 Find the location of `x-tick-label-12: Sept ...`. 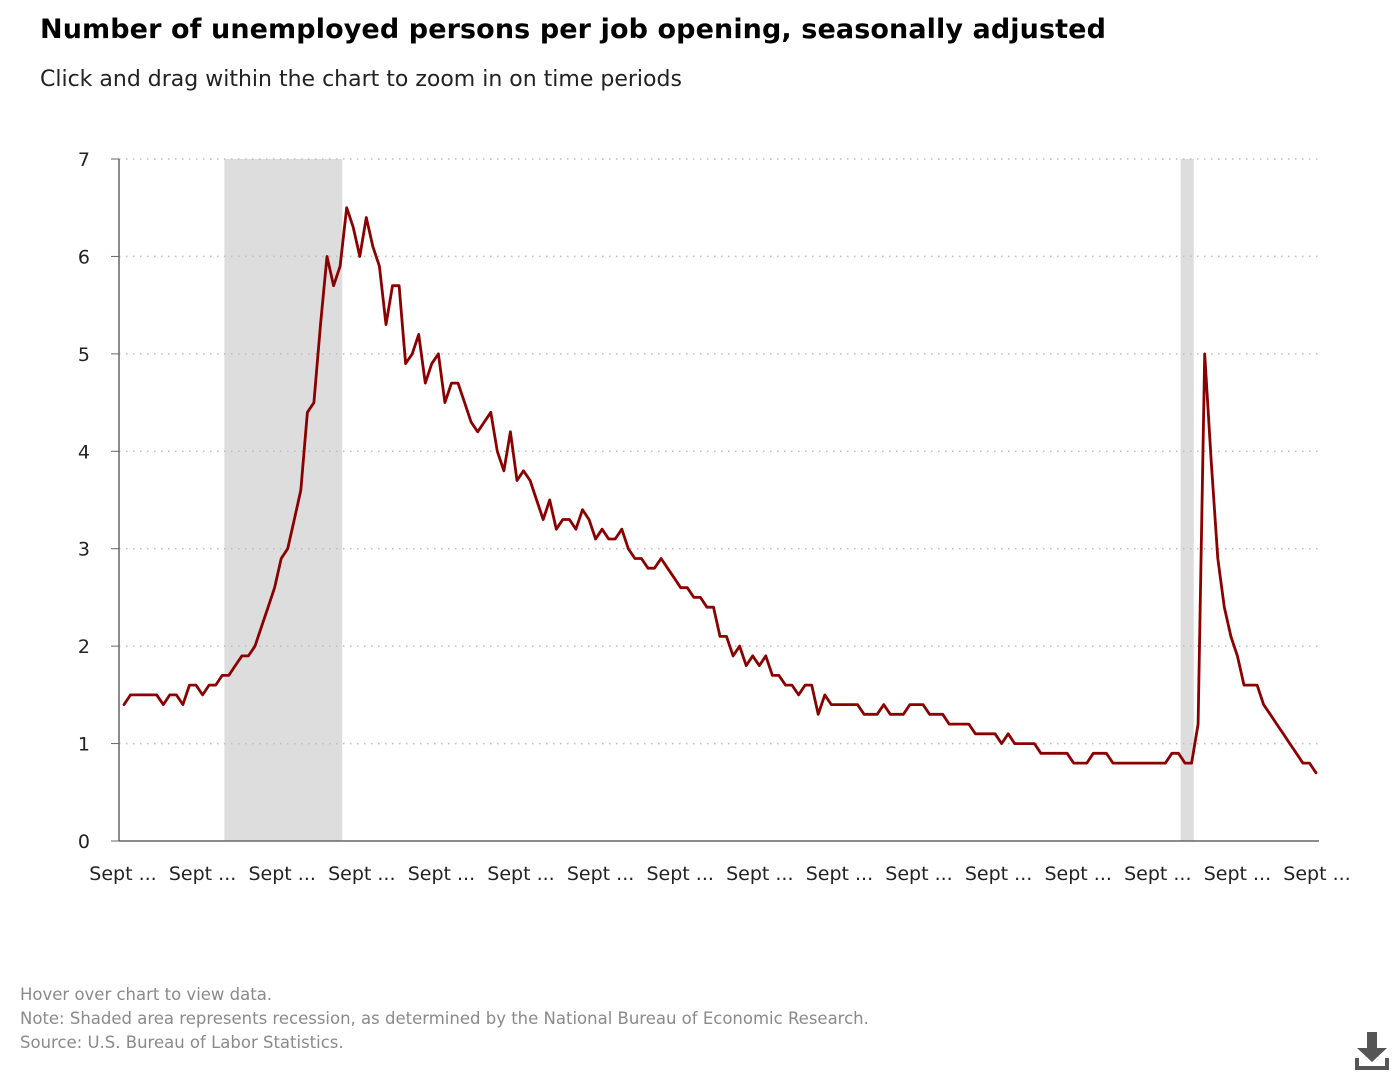

x-tick-label-12: Sept ... is located at coordinates (998, 874).